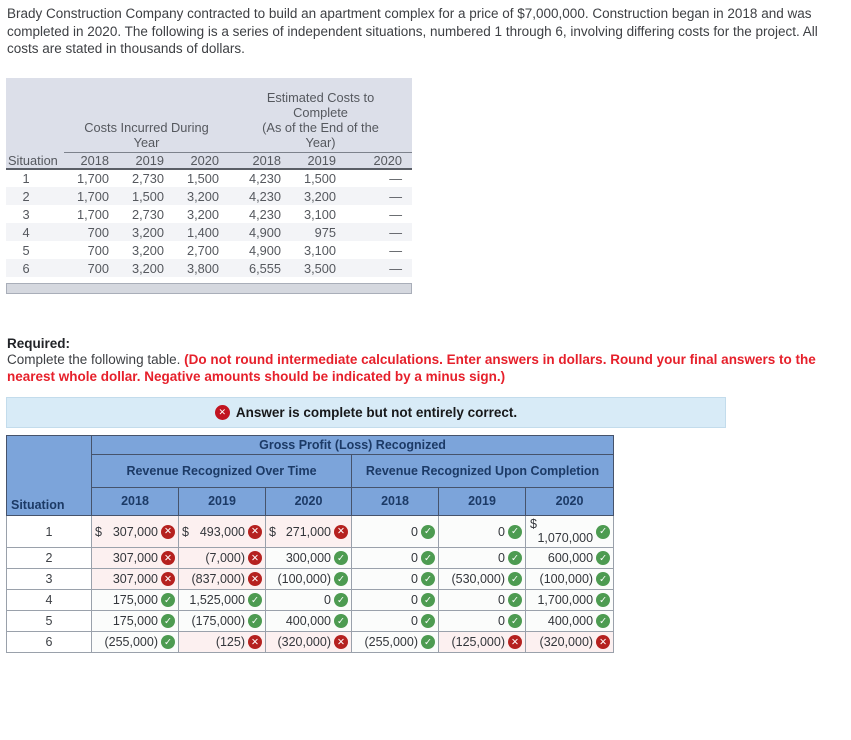  I want to click on cost-value: 3,500, so click(320, 268).